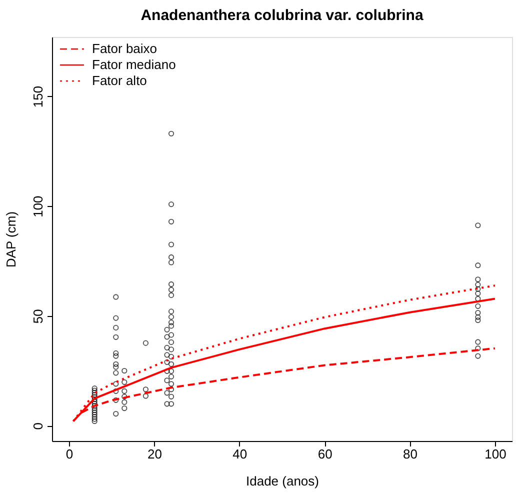  I want to click on y-tick-label: 100, so click(38, 207).